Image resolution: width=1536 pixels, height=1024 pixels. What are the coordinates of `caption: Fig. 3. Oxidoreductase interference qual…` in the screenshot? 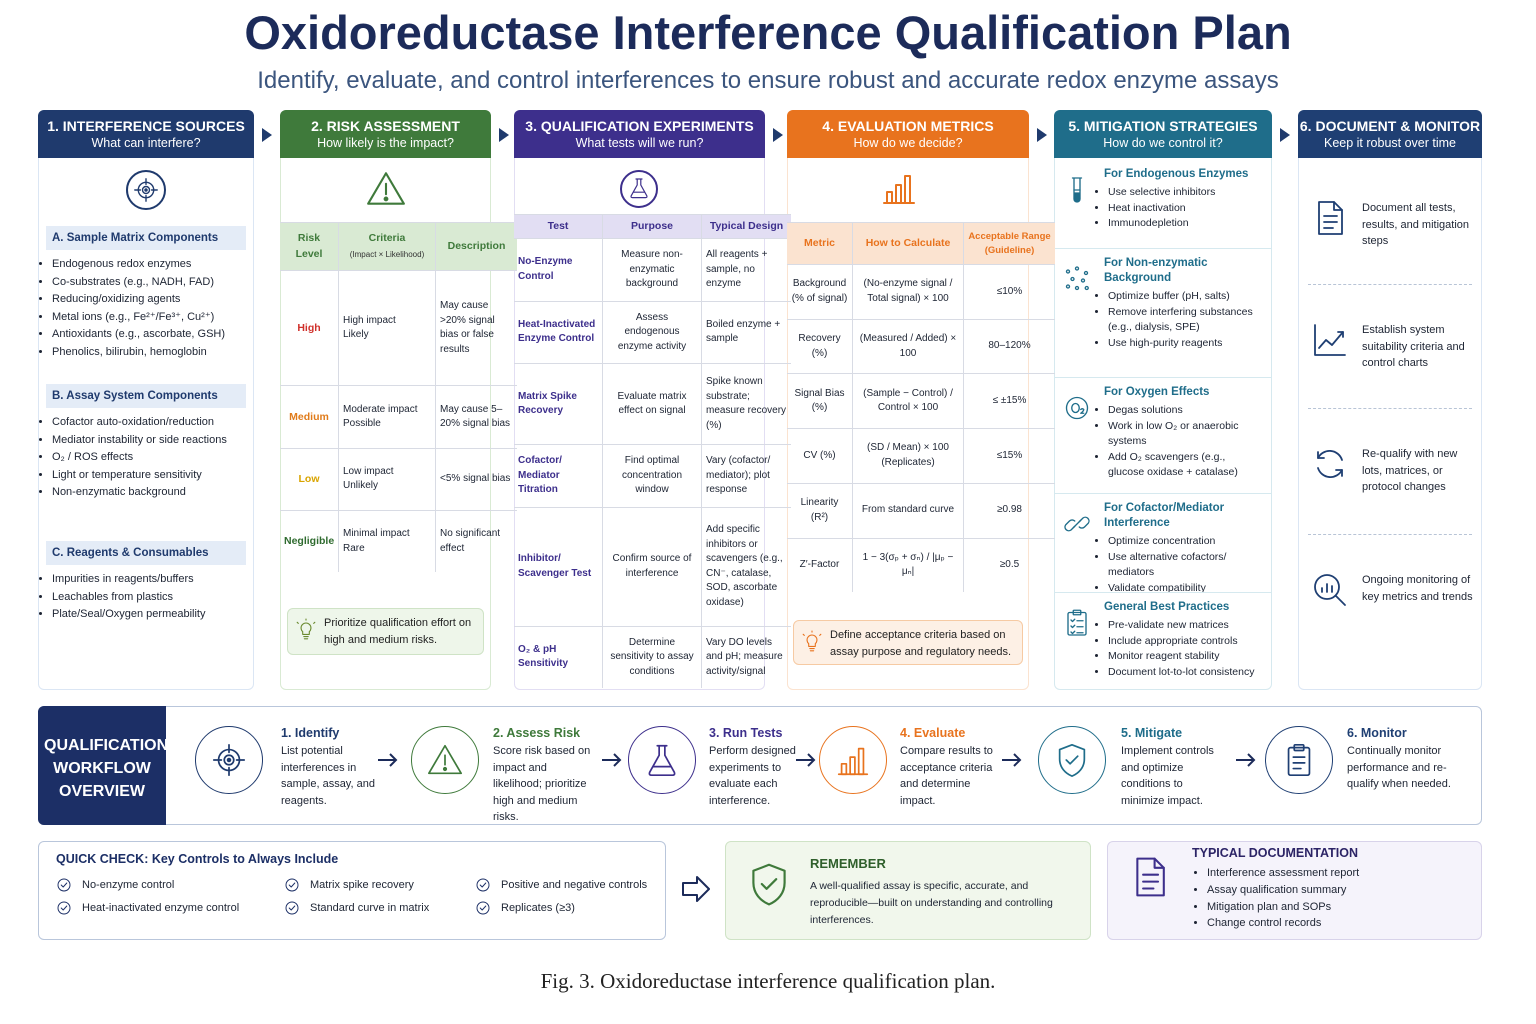 It's located at (768, 981).